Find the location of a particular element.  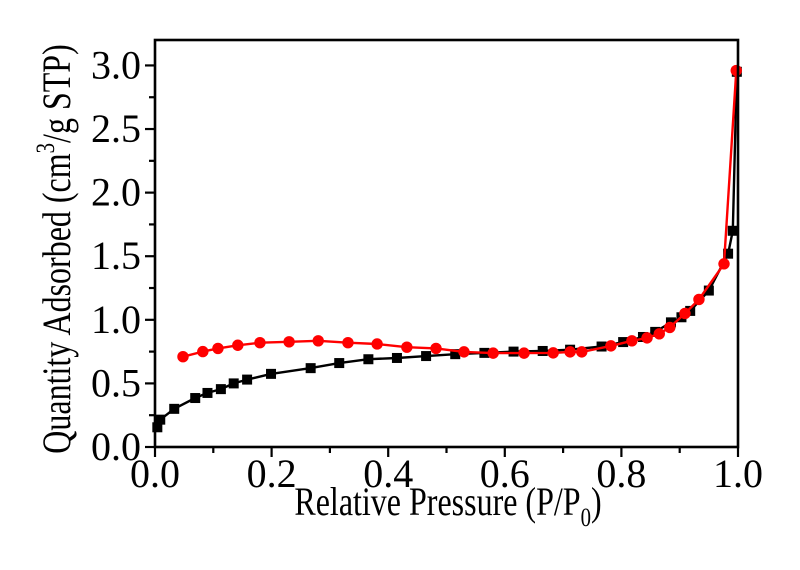

x-axis-title: Relative Pressure (P/P0) is located at coordinates (448, 505).